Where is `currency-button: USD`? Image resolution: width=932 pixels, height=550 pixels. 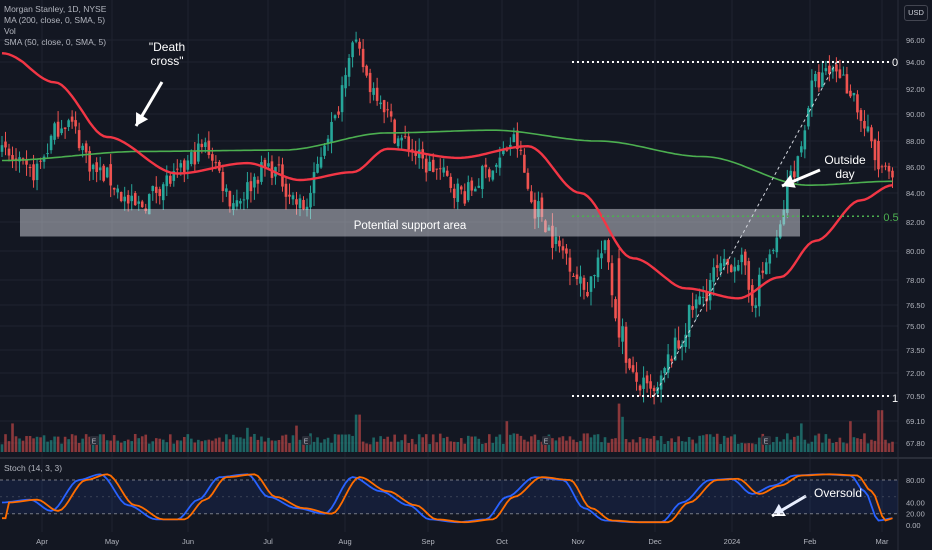 currency-button: USD is located at coordinates (916, 13).